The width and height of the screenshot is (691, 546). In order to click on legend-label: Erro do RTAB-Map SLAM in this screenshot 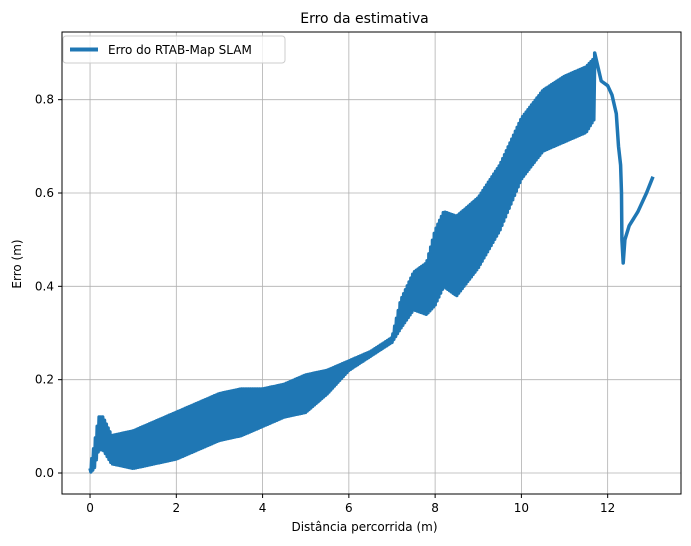, I will do `click(180, 50)`.